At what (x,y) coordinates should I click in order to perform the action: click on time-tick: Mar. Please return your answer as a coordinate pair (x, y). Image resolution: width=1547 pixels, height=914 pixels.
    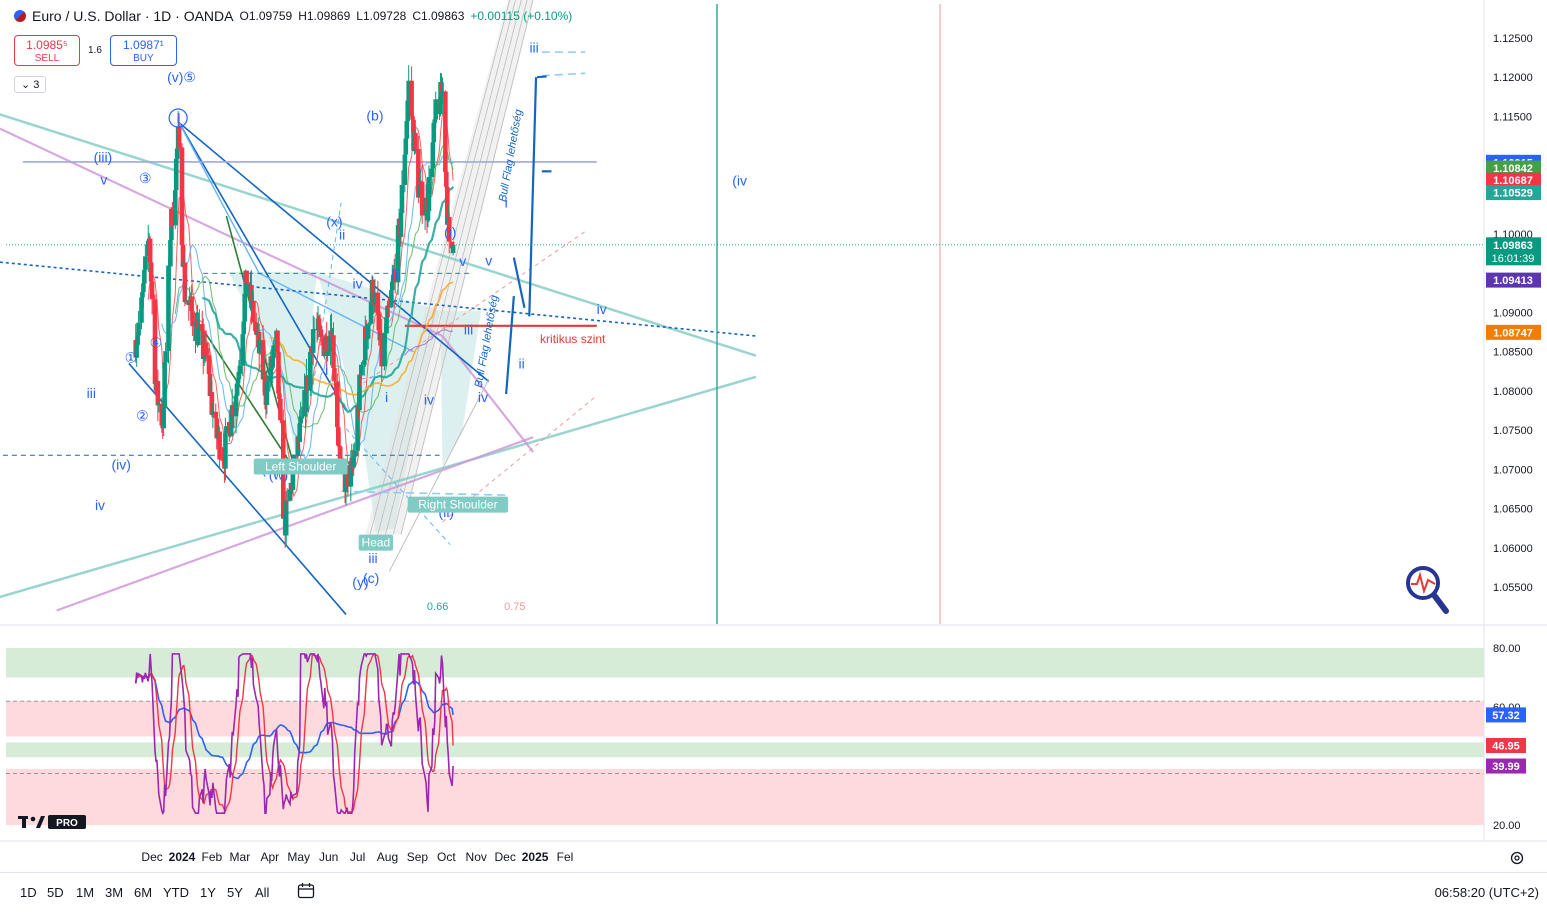
    Looking at the image, I should click on (240, 857).